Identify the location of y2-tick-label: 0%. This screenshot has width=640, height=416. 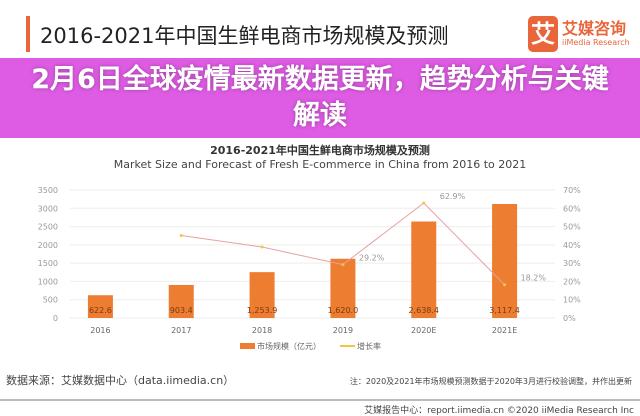
(569, 318).